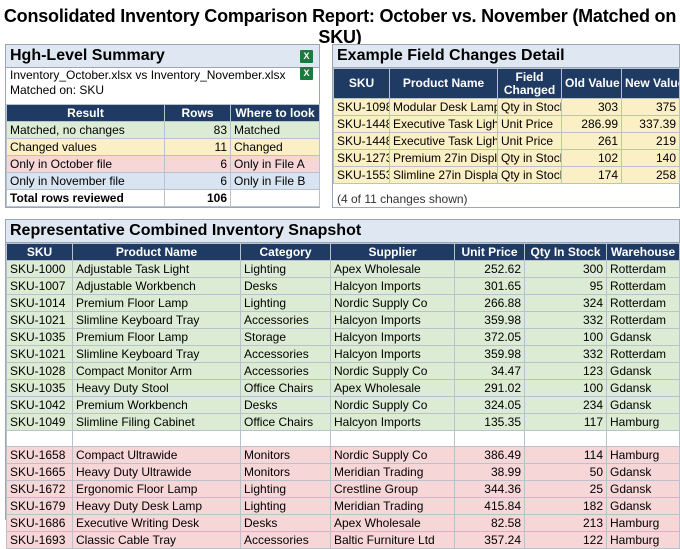 The height and width of the screenshot is (549, 680). I want to click on summary-header-rows: Rows, so click(197, 113).